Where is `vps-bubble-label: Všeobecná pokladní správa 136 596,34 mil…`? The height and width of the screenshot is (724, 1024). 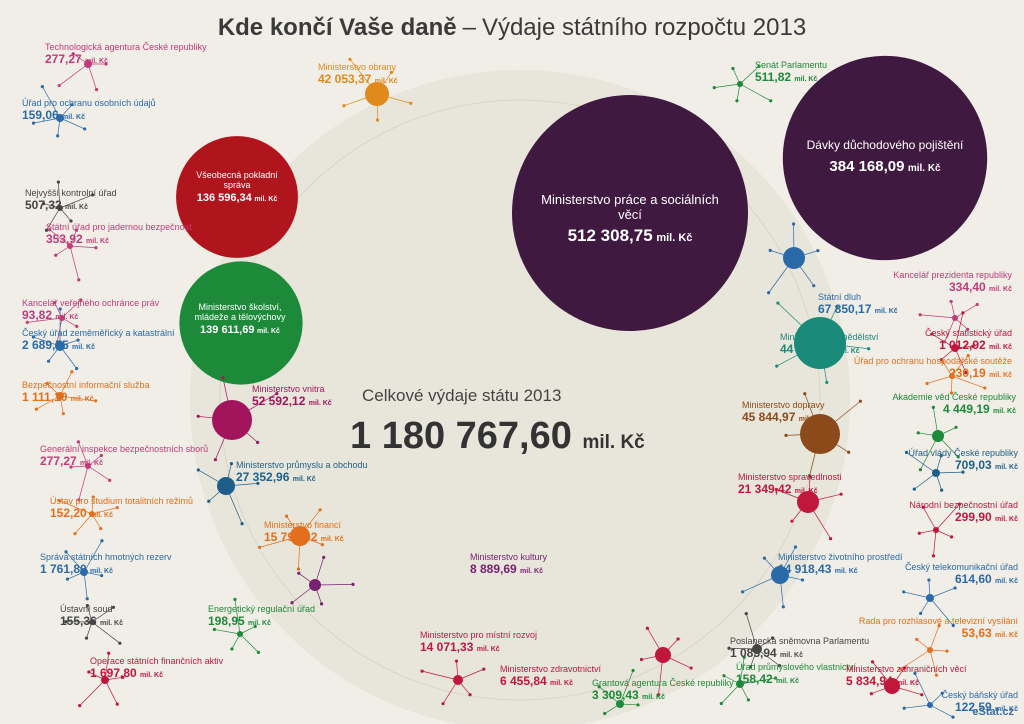 vps-bubble-label: Všeobecná pokladní správa 136 596,34 mil… is located at coordinates (237, 187).